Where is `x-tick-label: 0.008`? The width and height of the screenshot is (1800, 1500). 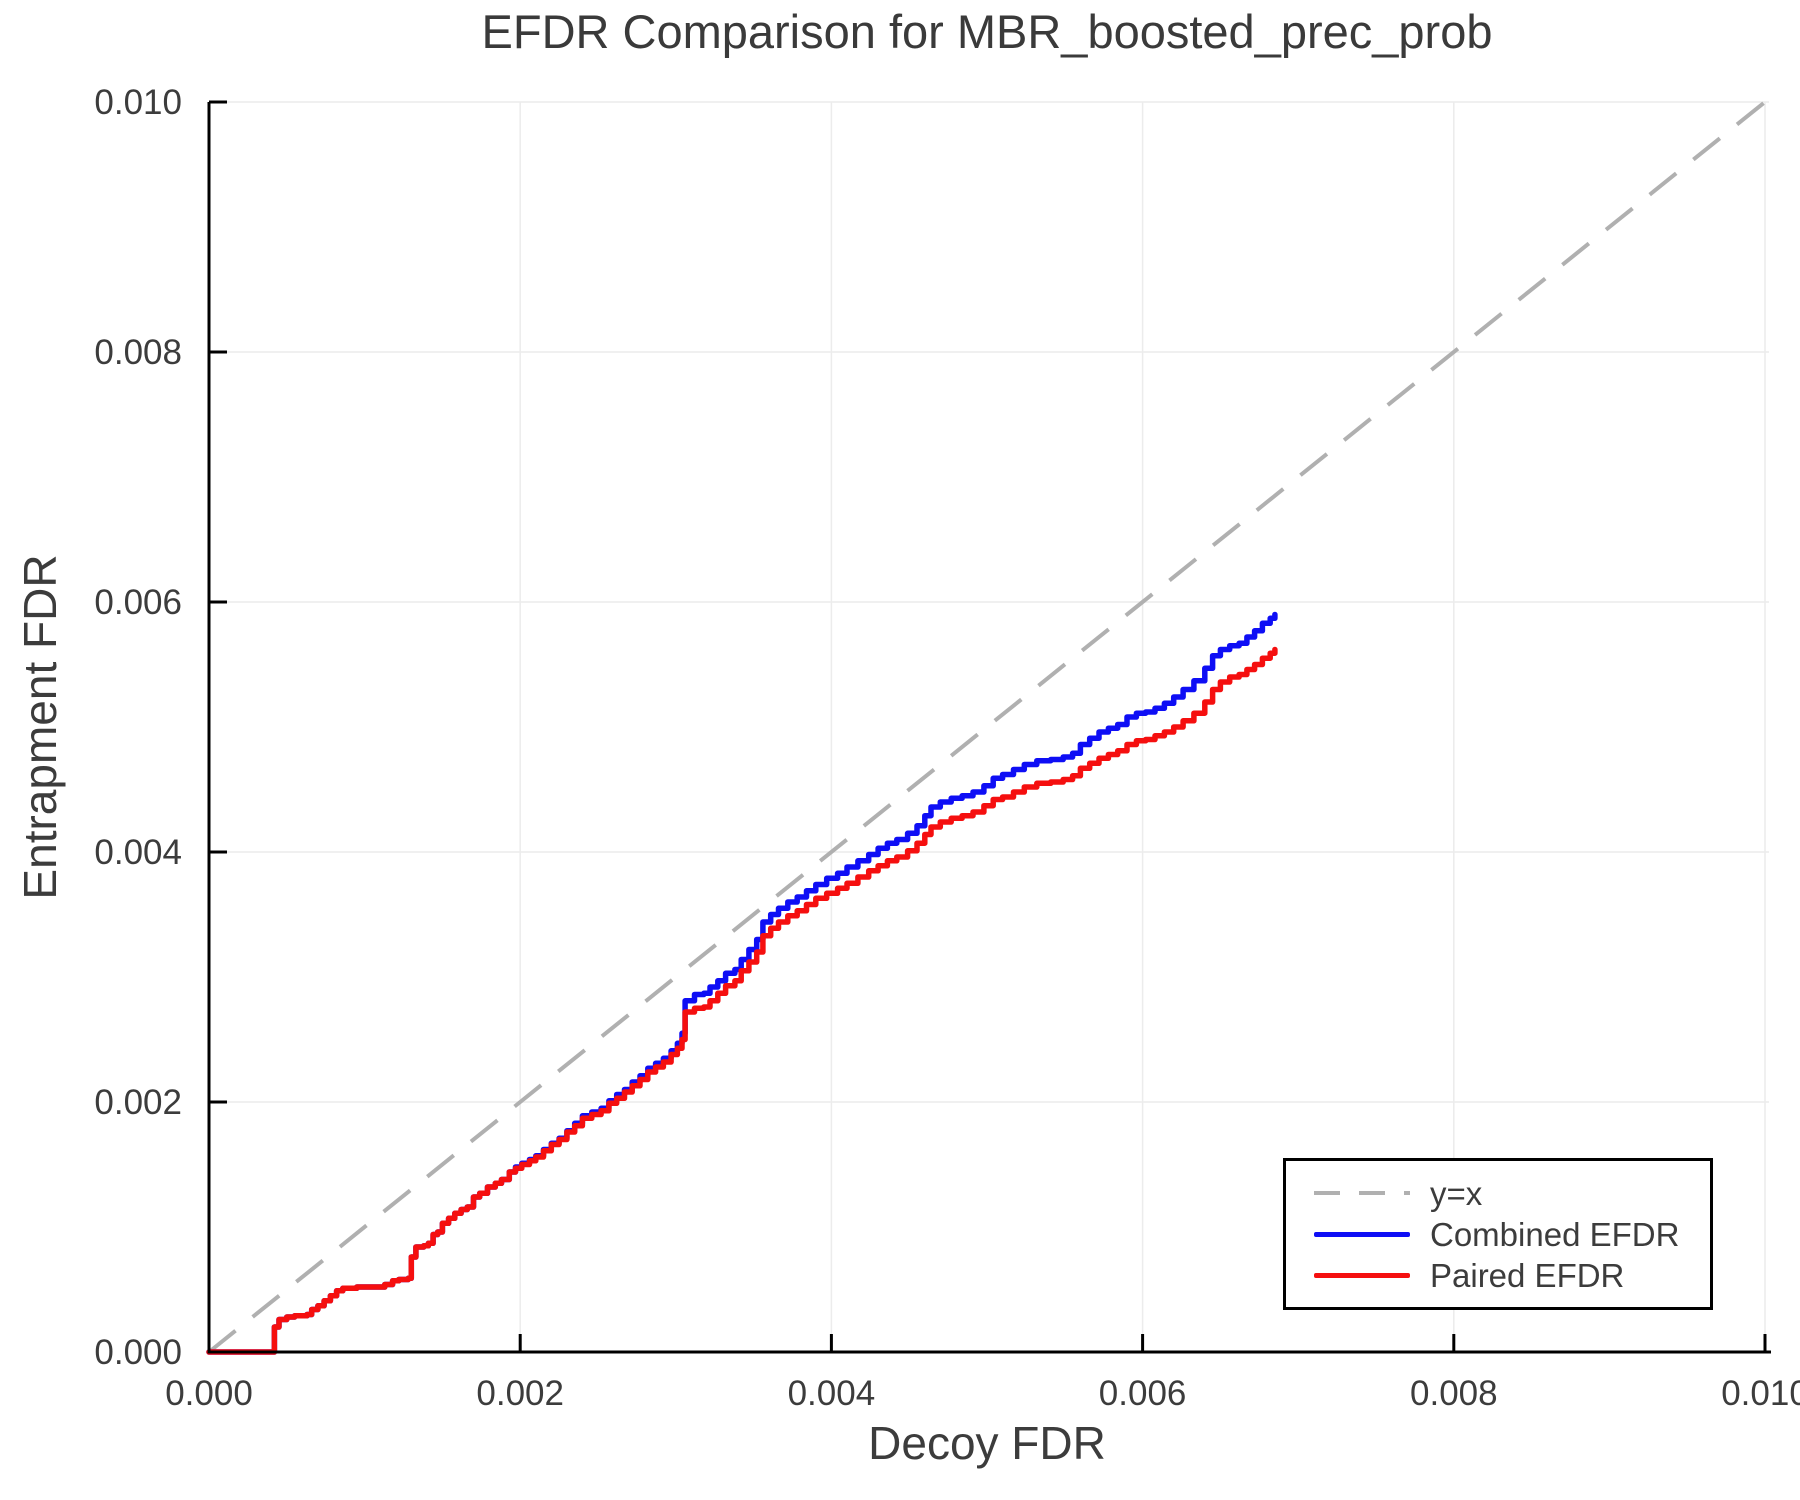 x-tick-label: 0.008 is located at coordinates (1454, 1393).